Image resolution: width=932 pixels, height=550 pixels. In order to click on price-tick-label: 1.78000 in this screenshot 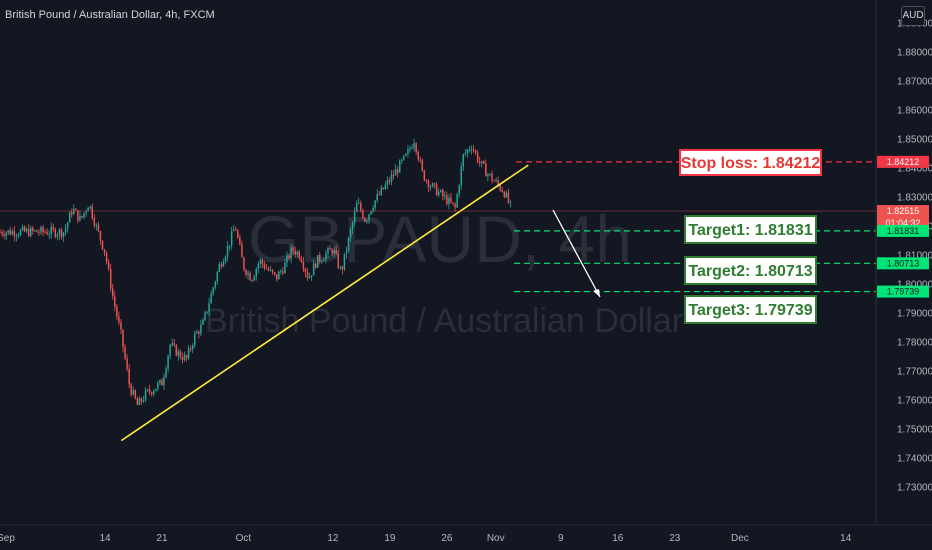, I will do `click(914, 343)`.